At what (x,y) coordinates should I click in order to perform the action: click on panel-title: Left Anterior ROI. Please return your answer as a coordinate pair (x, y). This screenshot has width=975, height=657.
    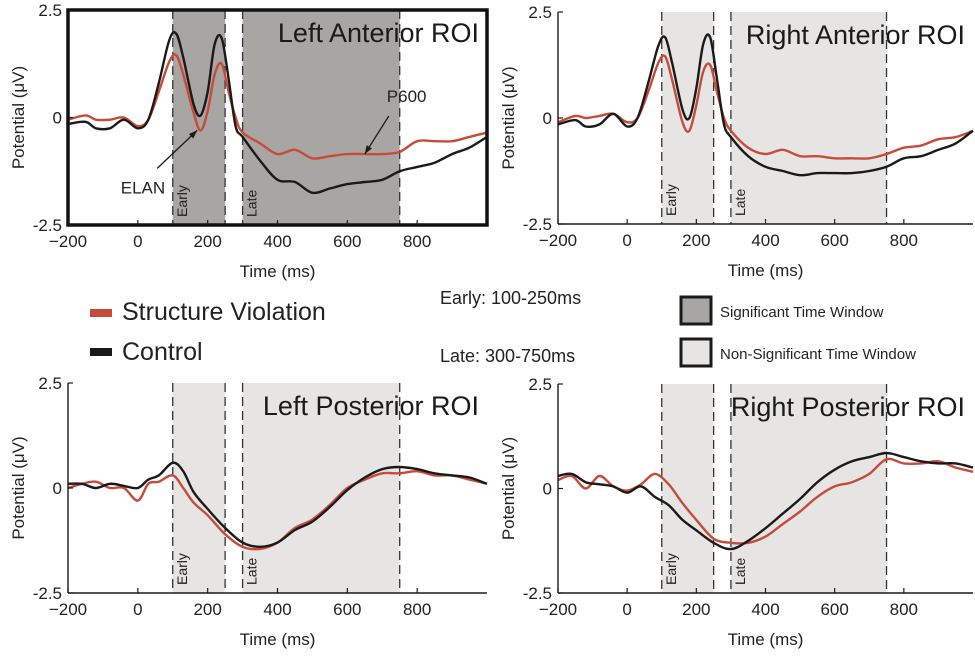
    Looking at the image, I should click on (378, 33).